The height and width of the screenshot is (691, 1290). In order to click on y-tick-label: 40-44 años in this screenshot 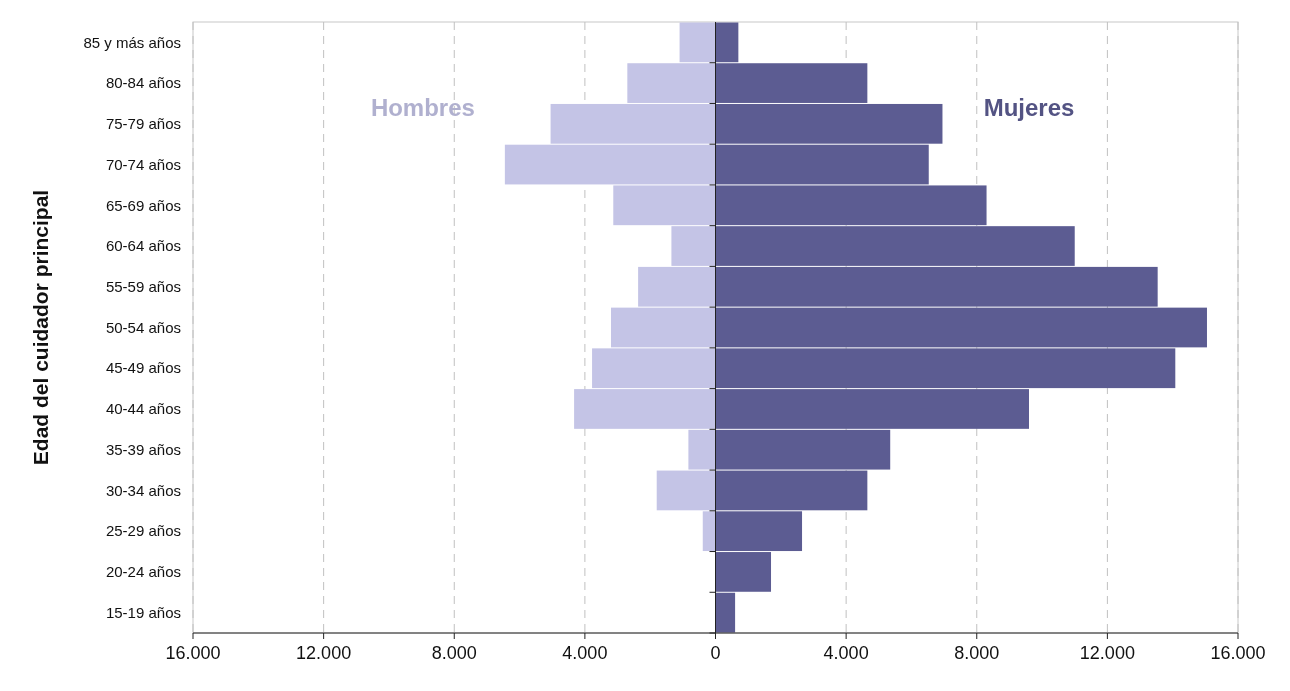, I will do `click(143, 409)`.